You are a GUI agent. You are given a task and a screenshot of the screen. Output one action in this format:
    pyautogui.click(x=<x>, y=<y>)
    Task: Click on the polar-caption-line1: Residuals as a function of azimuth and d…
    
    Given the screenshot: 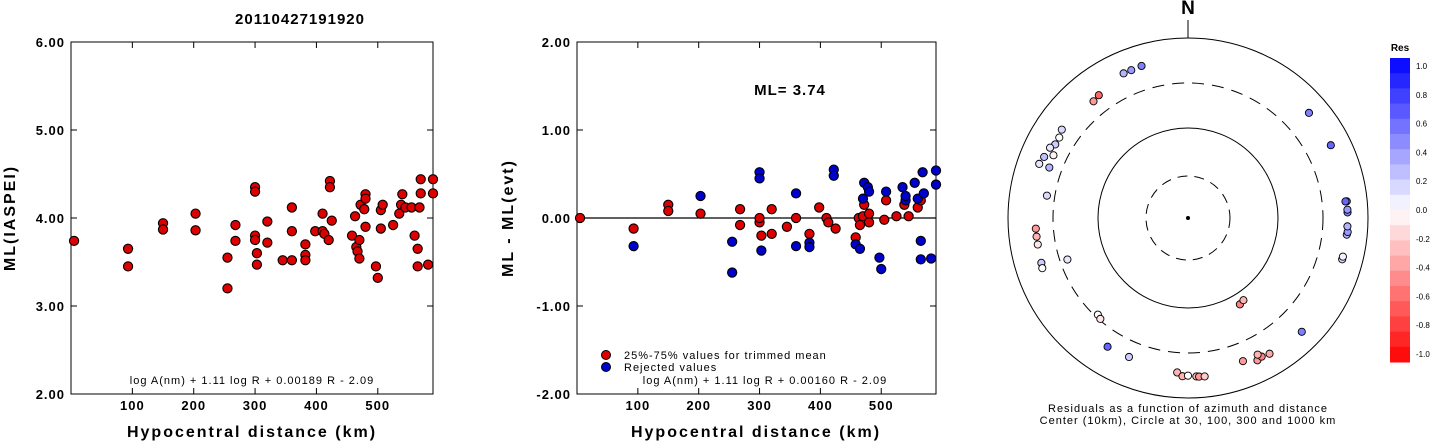 What is the action you would take?
    pyautogui.click(x=1188, y=409)
    